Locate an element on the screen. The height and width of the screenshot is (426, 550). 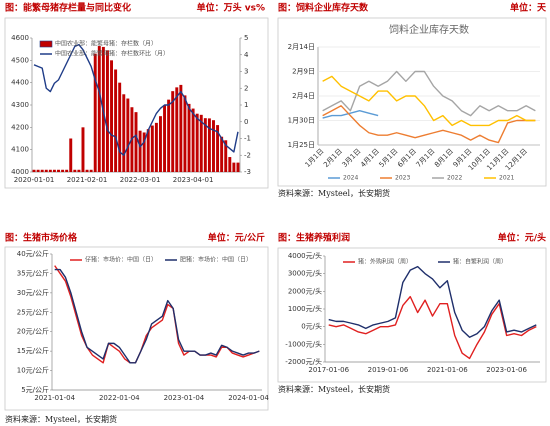
x-tick-label: 2022-03-01 is located at coordinates (140, 180).